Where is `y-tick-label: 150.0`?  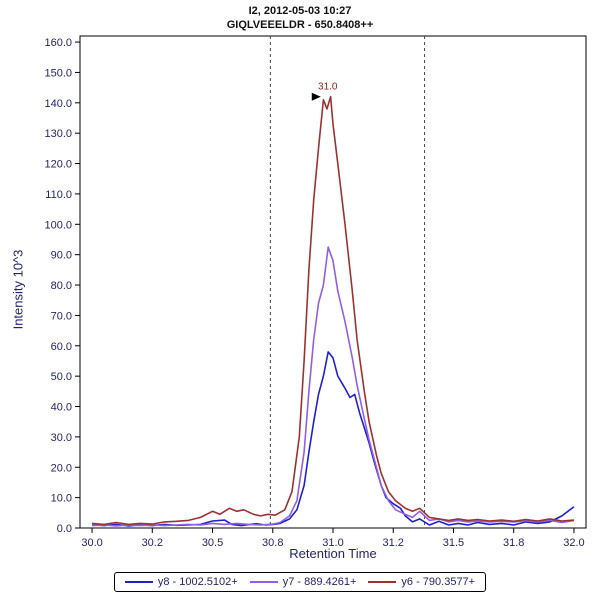
y-tick-label: 150.0 is located at coordinates (58, 73).